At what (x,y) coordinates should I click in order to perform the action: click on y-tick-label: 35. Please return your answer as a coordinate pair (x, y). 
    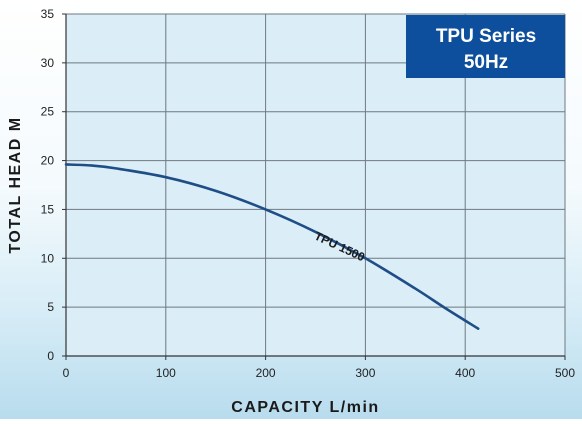
    Looking at the image, I should click on (48, 14).